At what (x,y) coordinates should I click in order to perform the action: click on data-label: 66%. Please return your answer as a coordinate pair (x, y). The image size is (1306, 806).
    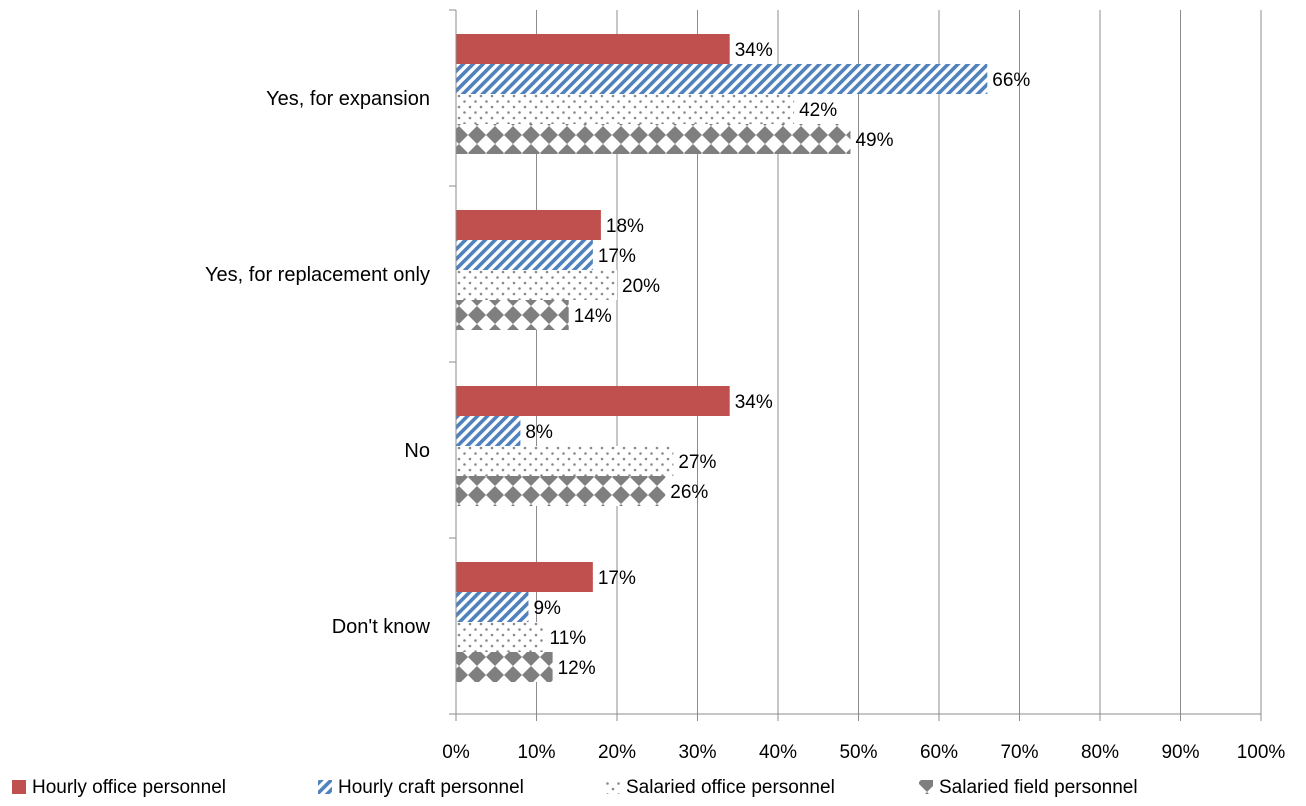
    Looking at the image, I should click on (1011, 80).